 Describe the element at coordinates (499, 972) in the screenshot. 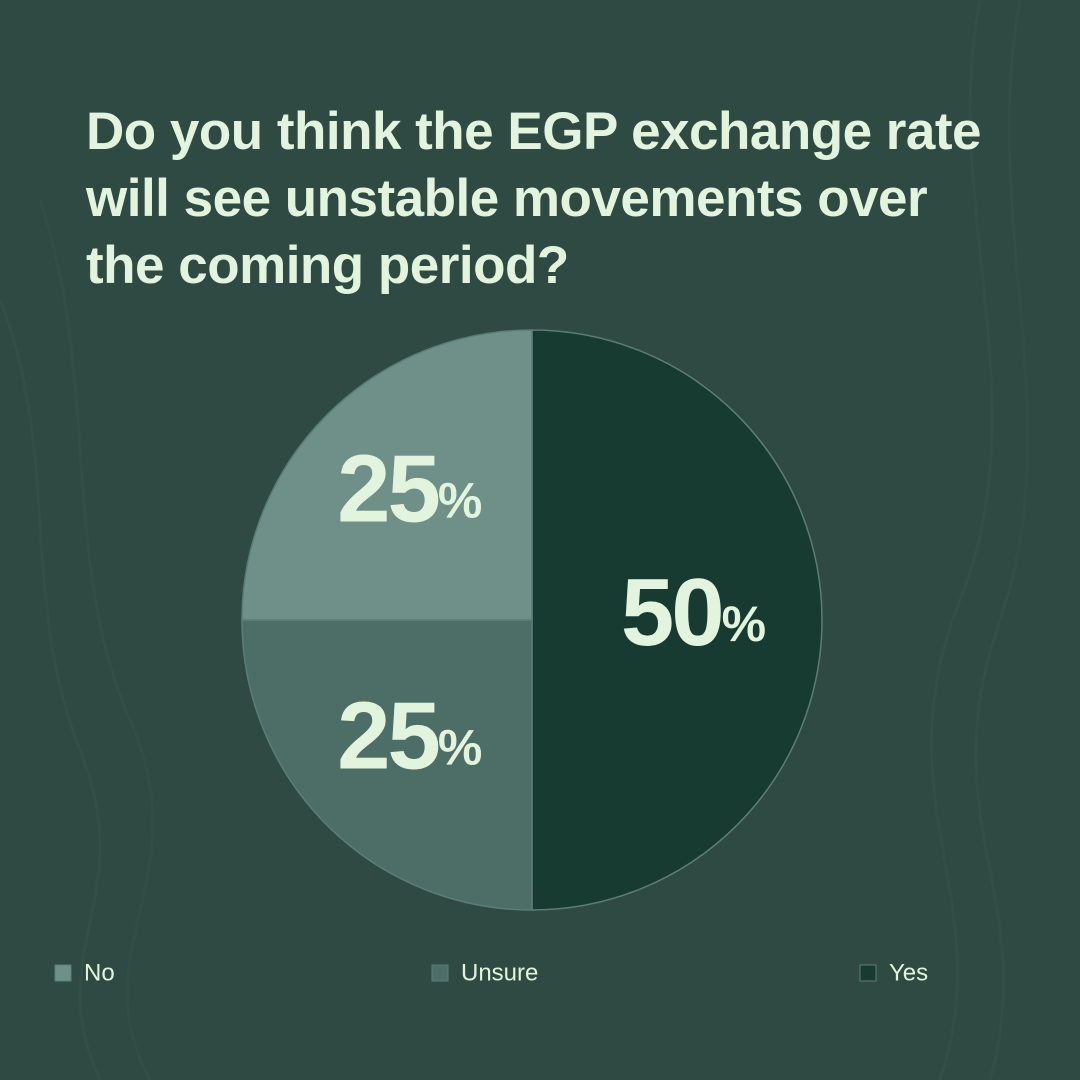

I see `legend-label: Unsure` at that location.